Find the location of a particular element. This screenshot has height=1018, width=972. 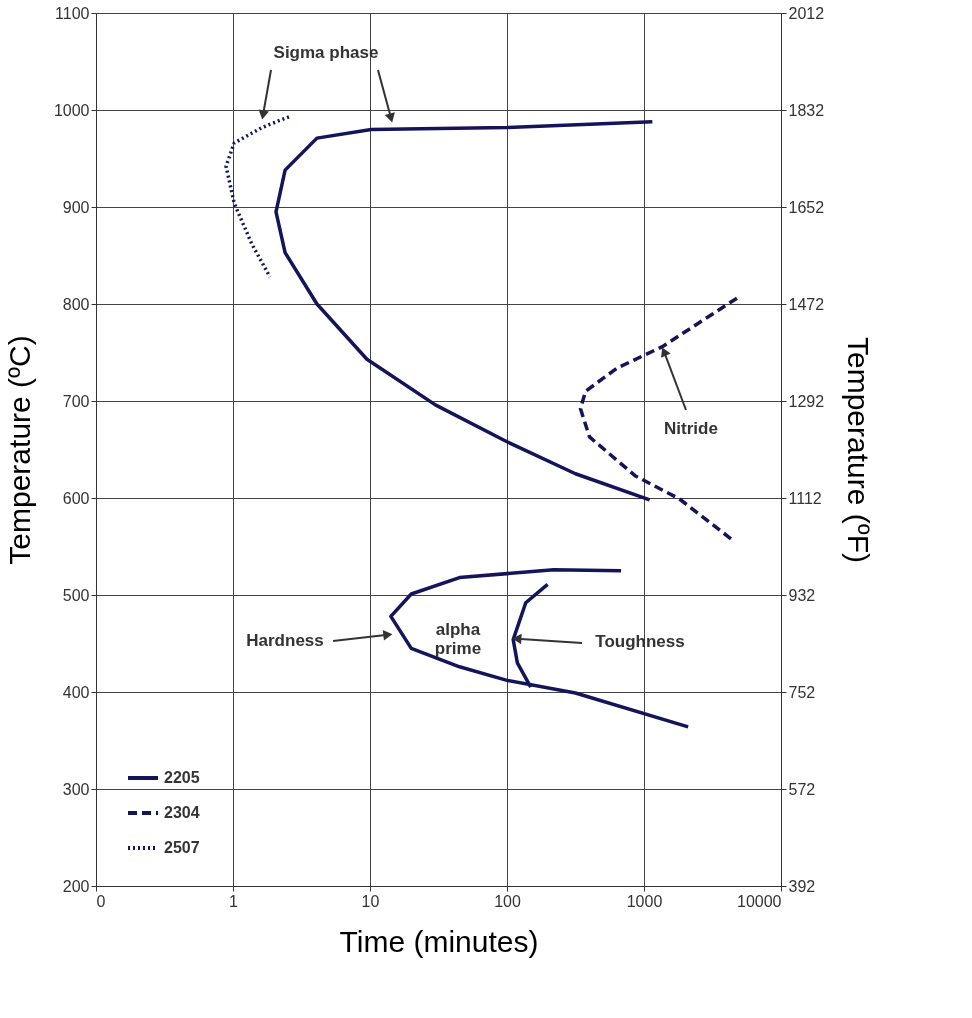

y2-tick-label: 1832 is located at coordinates (806, 110).